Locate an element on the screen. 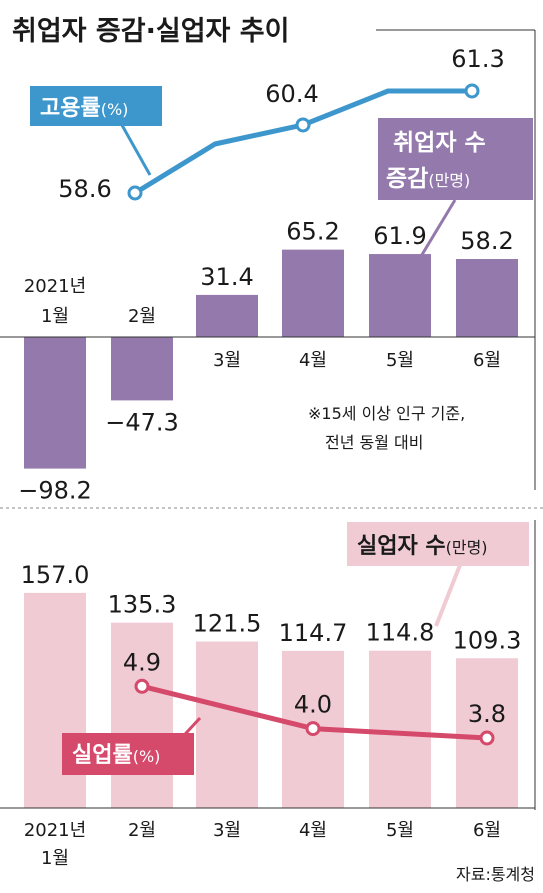 This screenshot has height=893, width=543. employment-change-category-label: 6월 is located at coordinates (487, 360).